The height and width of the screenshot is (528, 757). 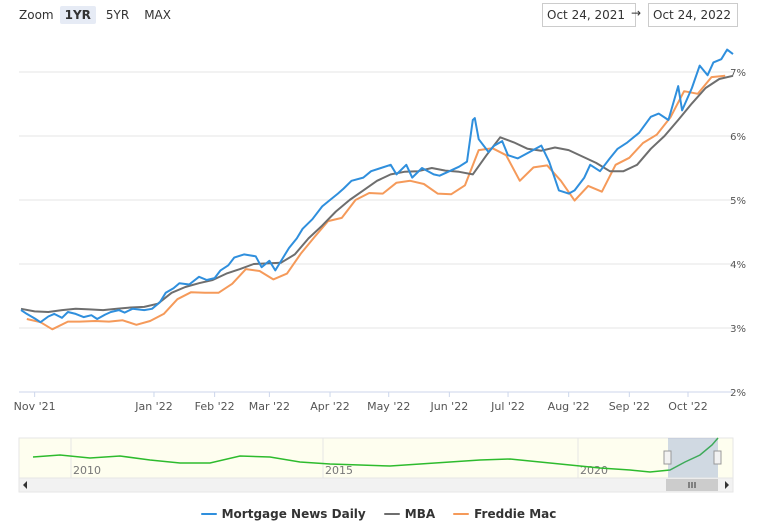 What do you see at coordinates (339, 470) in the screenshot?
I see `navigator-year-label: 2015` at bounding box center [339, 470].